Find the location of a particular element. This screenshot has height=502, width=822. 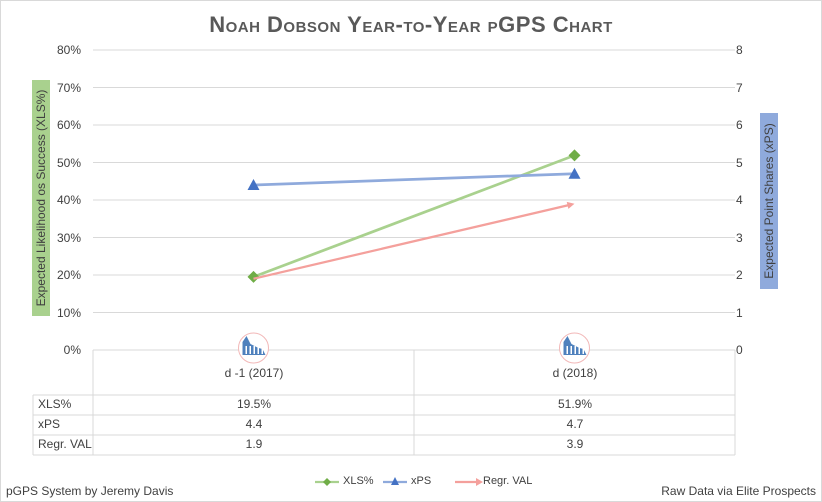

series-arrowhead is located at coordinates (570, 205).